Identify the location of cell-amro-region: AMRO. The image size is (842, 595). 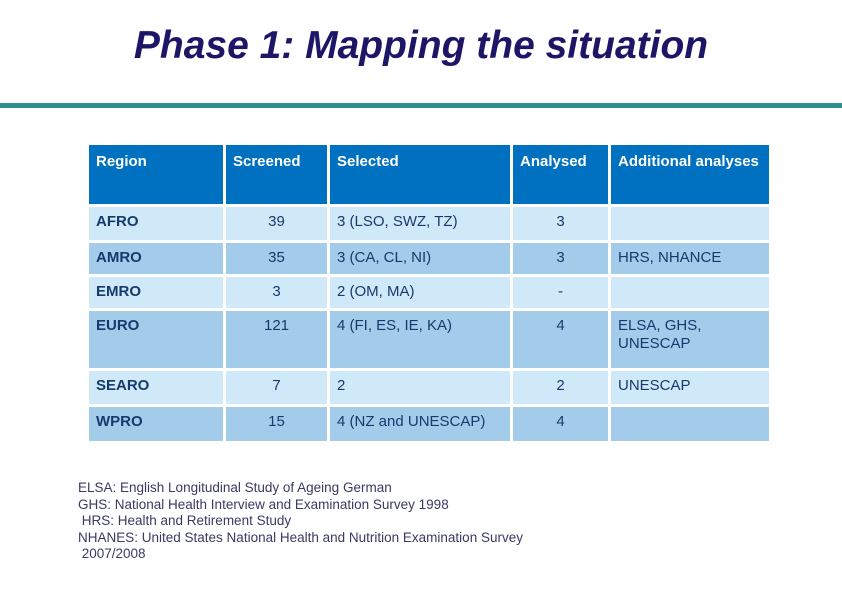
(156, 258).